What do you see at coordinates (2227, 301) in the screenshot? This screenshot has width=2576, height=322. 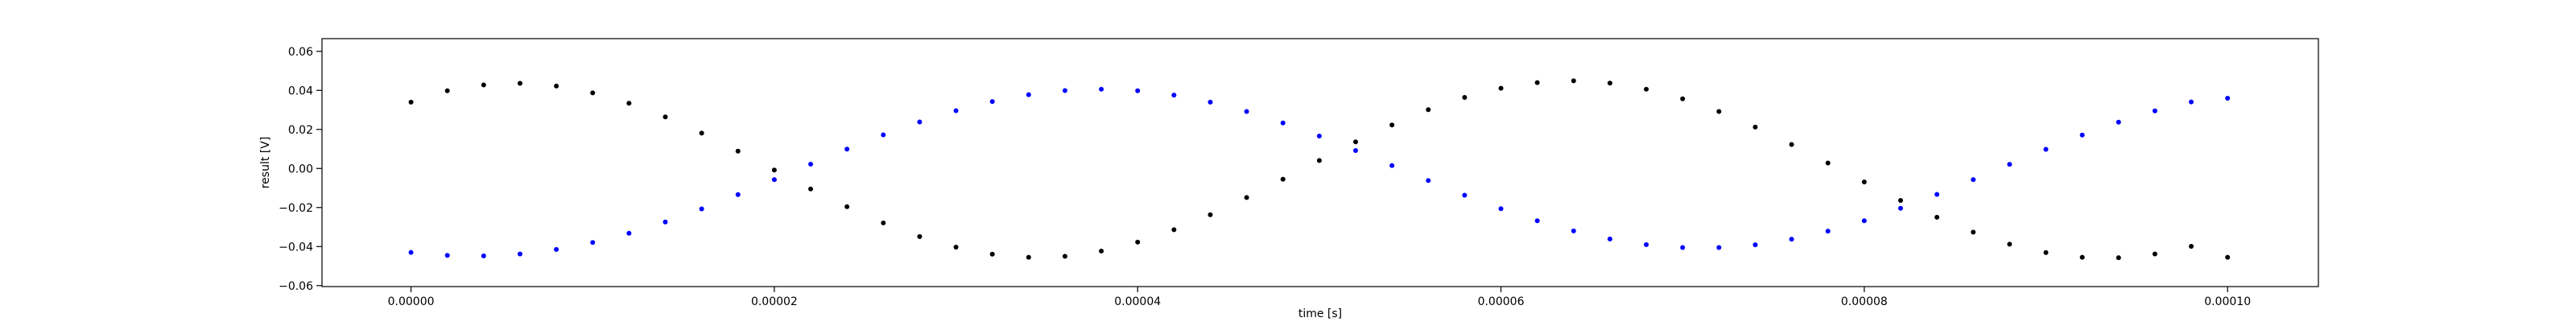 I see `x-tick-label: 0.00010` at bounding box center [2227, 301].